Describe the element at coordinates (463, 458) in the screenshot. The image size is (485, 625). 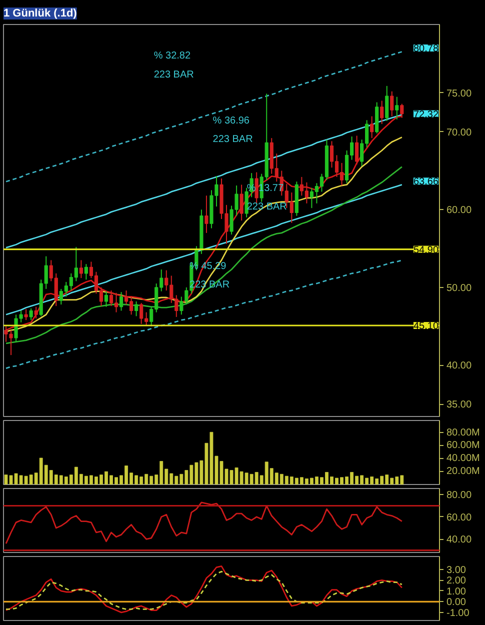
I see `y-tick-label: 40.00M` at that location.